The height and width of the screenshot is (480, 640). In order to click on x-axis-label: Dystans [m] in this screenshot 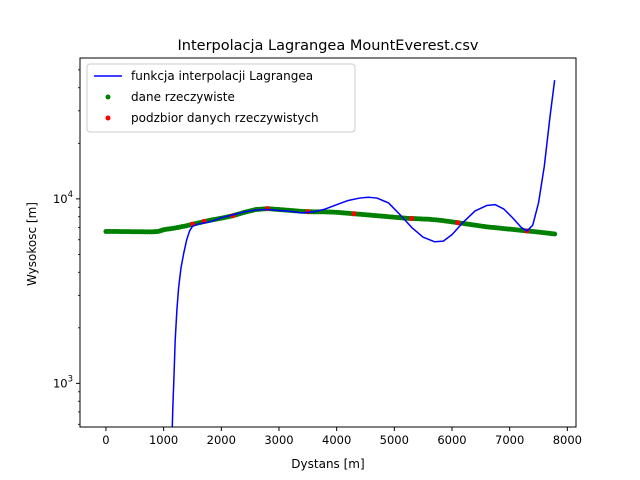, I will do `click(327, 464)`.